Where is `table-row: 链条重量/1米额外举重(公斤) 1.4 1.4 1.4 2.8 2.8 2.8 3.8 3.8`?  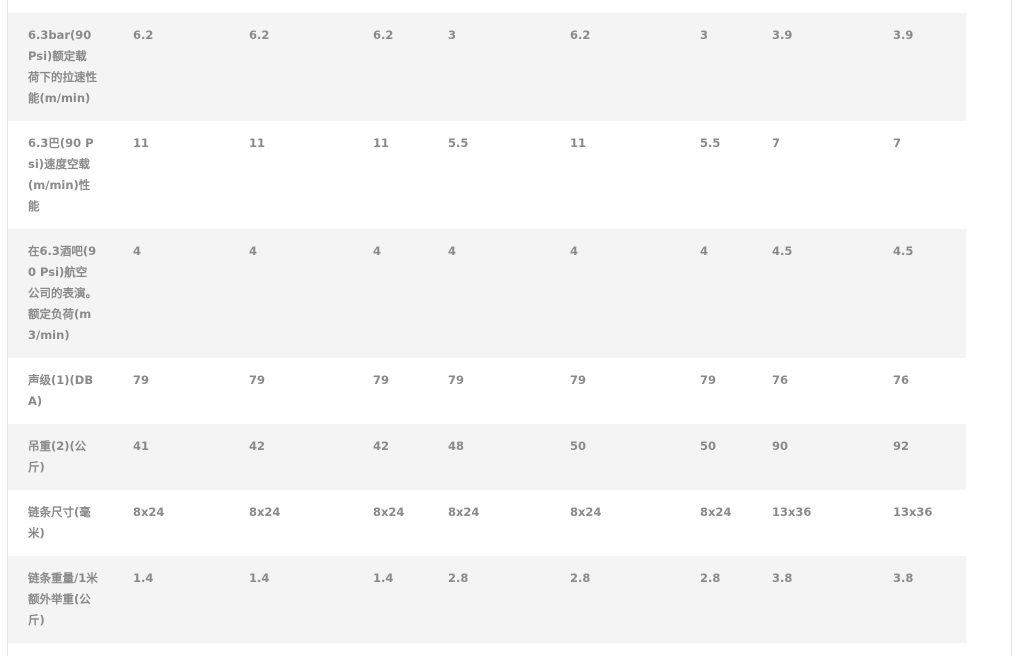 table-row: 链条重量/1米额外举重(公斤) 1.4 1.4 1.4 2.8 2.8 2.8 3.8 3.8 is located at coordinates (487, 599).